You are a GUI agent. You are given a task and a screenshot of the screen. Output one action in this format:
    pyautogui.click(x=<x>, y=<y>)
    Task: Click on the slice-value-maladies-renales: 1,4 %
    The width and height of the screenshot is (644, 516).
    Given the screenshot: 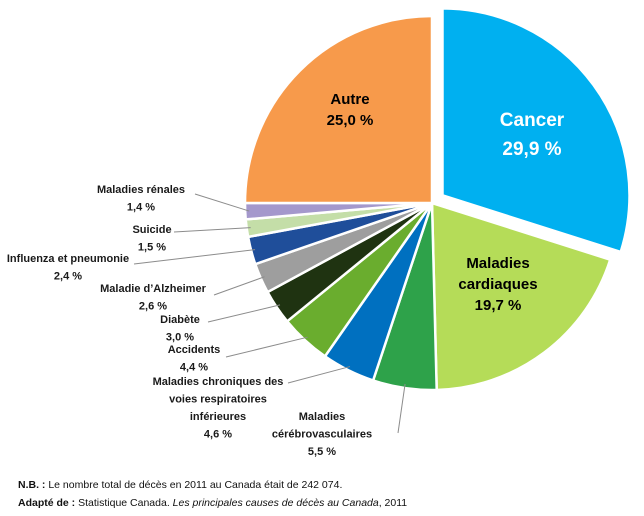 What is the action you would take?
    pyautogui.click(x=141, y=208)
    